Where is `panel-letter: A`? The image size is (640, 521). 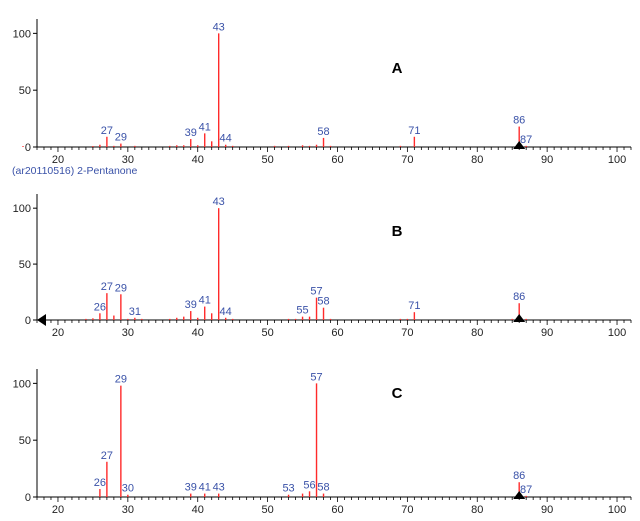 panel-letter: A is located at coordinates (397, 68).